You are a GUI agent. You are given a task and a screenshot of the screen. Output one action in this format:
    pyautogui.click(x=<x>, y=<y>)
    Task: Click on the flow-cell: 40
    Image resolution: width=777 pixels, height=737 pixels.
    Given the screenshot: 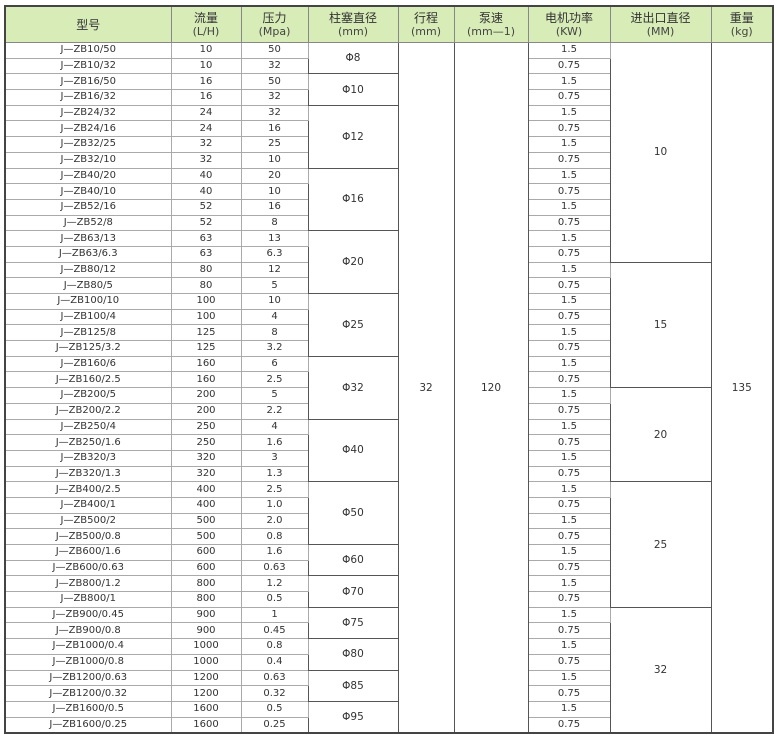 What is the action you would take?
    pyautogui.click(x=206, y=191)
    